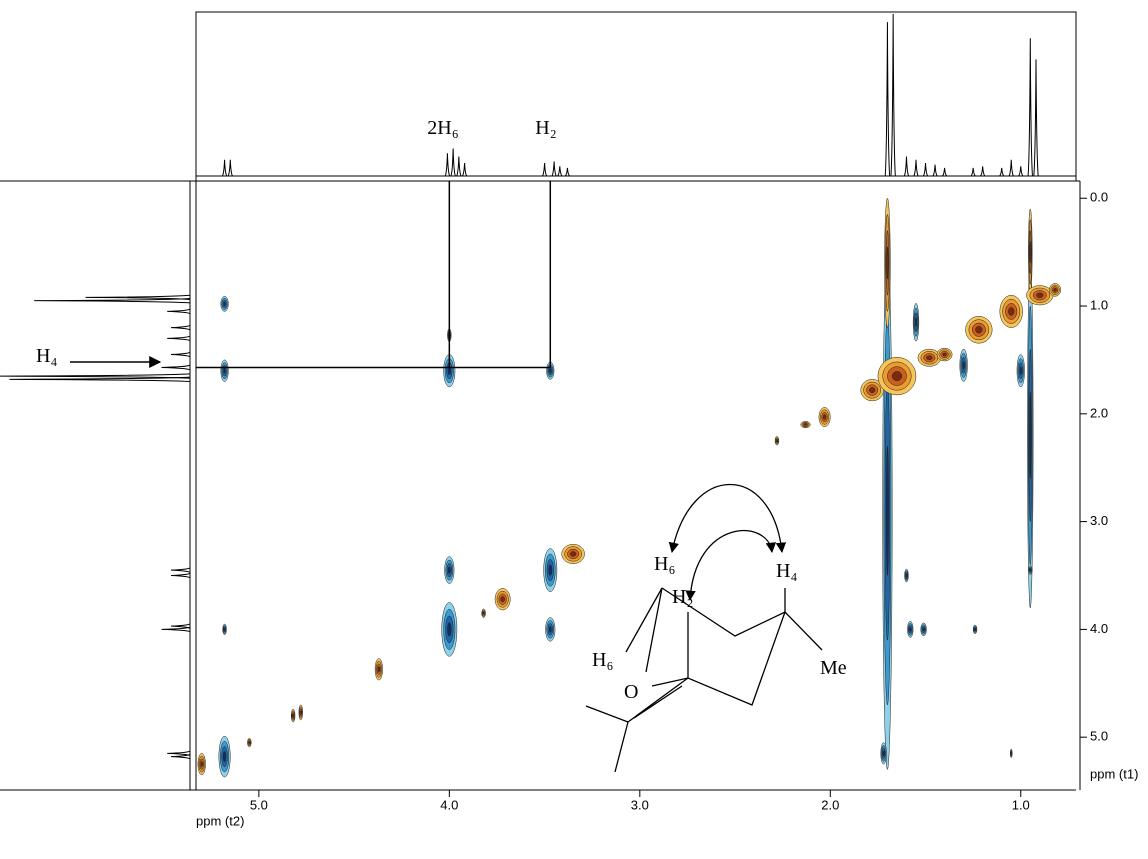  Describe the element at coordinates (786, 571) in the screenshot. I see `atom-label: H₄` at that location.